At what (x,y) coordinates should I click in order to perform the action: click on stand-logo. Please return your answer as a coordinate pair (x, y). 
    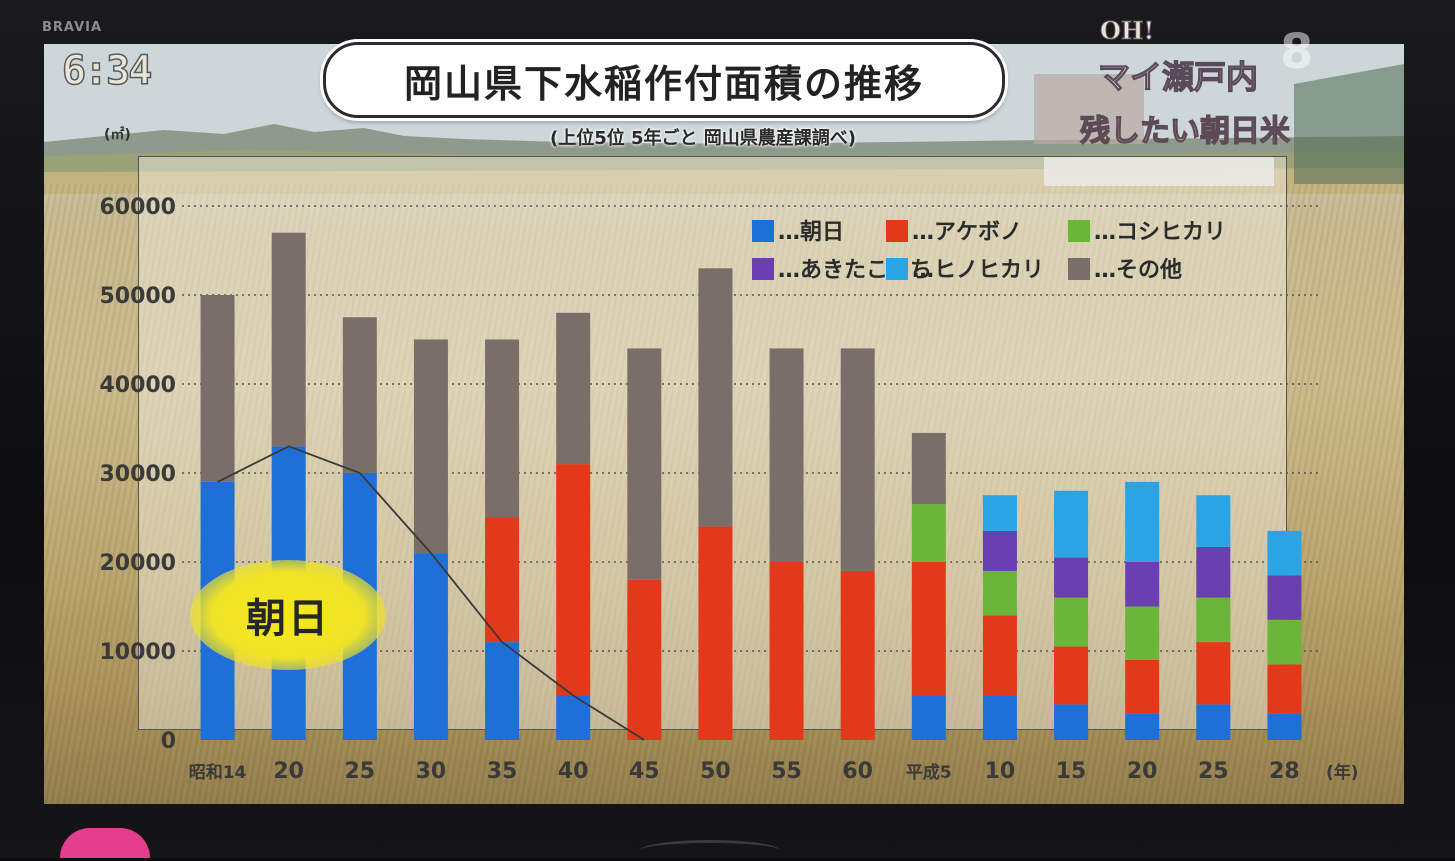
    Looking at the image, I should click on (710, 850).